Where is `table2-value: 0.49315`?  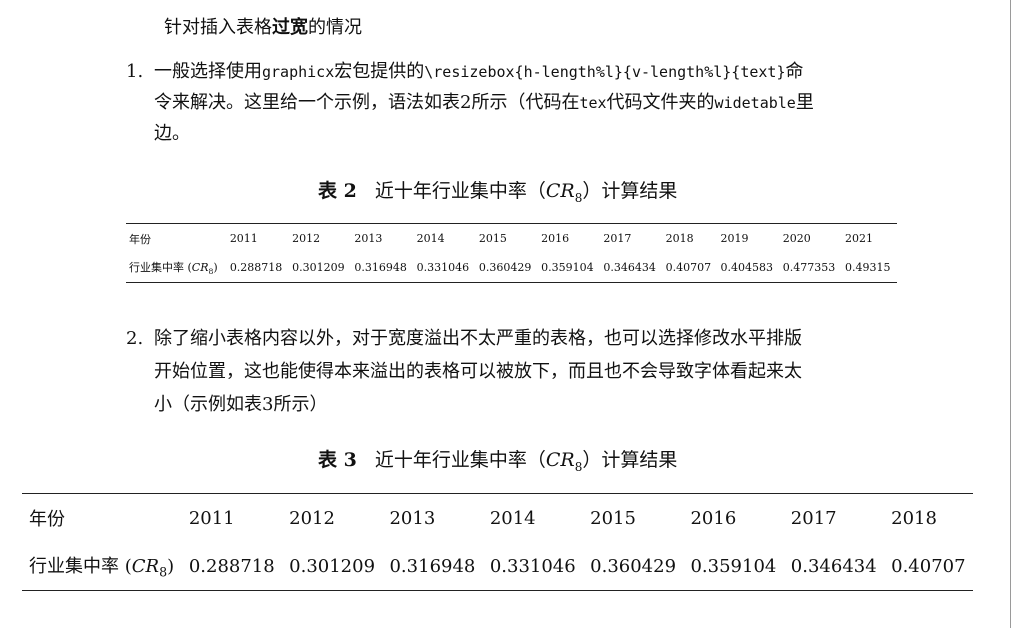
table2-value: 0.49315 is located at coordinates (868, 267).